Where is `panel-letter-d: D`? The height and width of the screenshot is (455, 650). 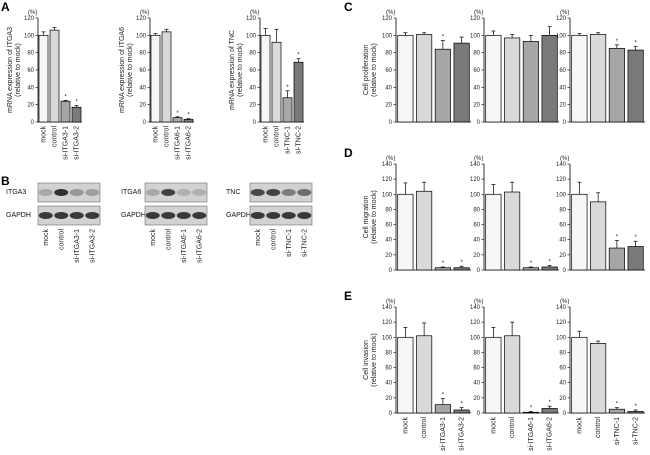 panel-letter-d: D is located at coordinates (348, 153).